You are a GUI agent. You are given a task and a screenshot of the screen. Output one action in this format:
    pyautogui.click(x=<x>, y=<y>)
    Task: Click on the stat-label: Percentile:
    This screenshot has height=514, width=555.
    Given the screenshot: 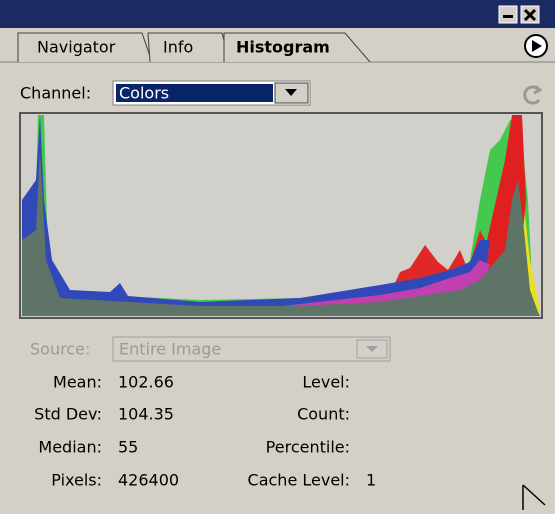 What is the action you would take?
    pyautogui.click(x=308, y=447)
    